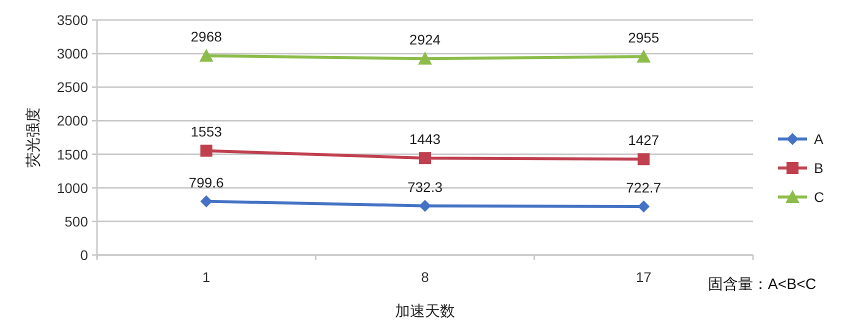  What do you see at coordinates (644, 140) in the screenshot?
I see `data-label: 1427` at bounding box center [644, 140].